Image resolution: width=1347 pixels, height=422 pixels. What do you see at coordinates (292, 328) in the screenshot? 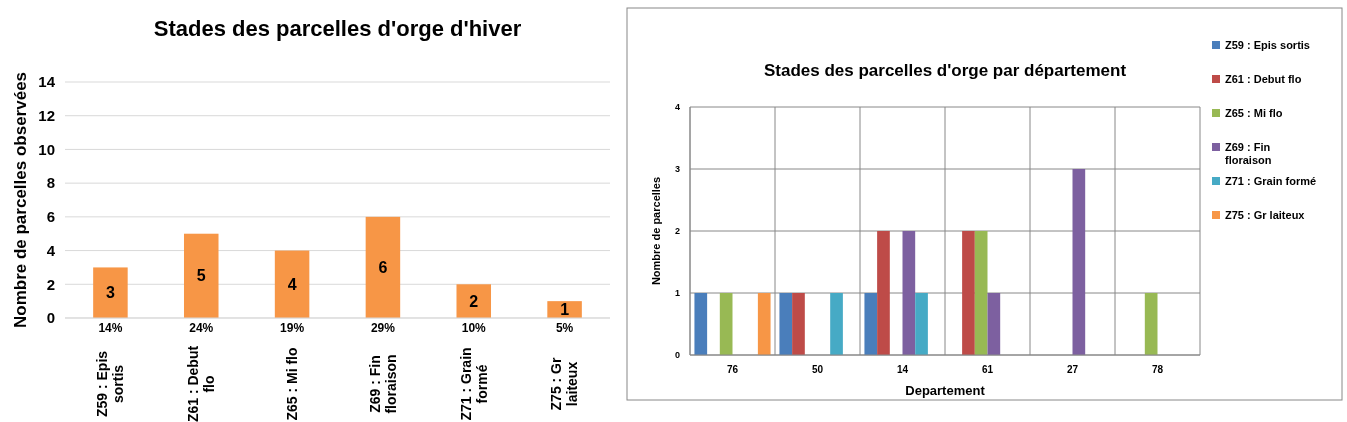
I see `text: 19%` at bounding box center [292, 328].